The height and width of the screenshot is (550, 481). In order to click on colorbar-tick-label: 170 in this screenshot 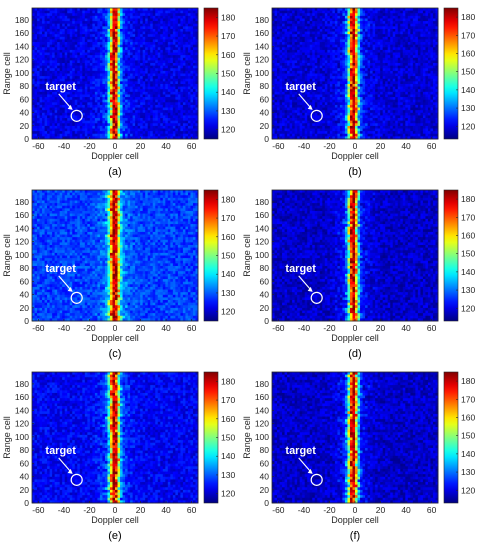, I will do `click(228, 36)`.